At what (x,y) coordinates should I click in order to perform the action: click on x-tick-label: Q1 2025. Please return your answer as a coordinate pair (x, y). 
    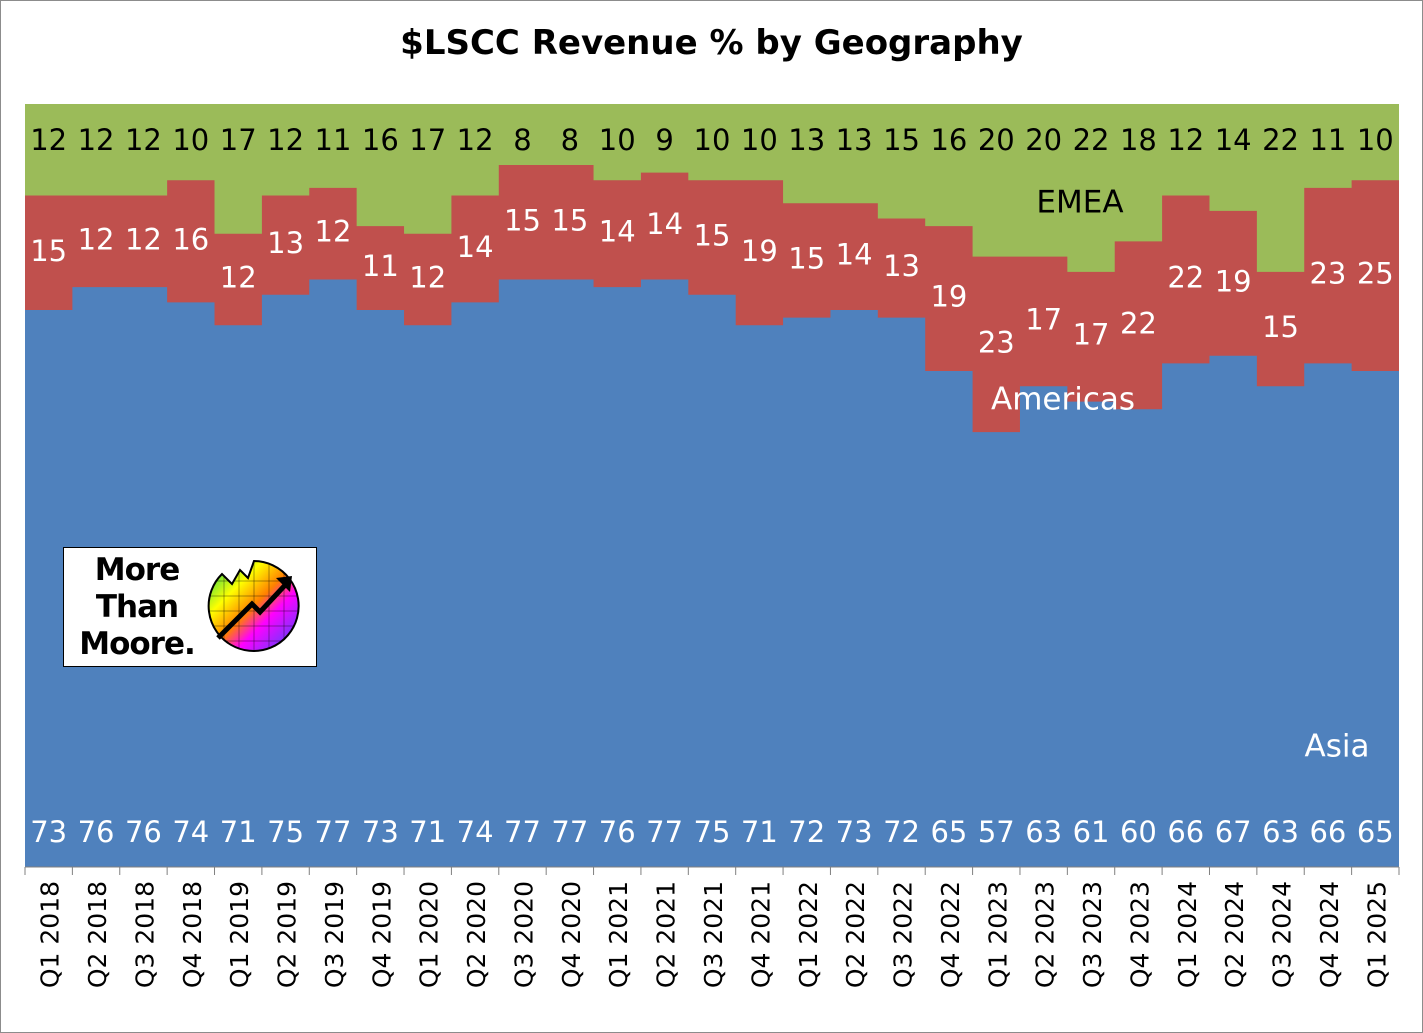
    Looking at the image, I should click on (1376, 934).